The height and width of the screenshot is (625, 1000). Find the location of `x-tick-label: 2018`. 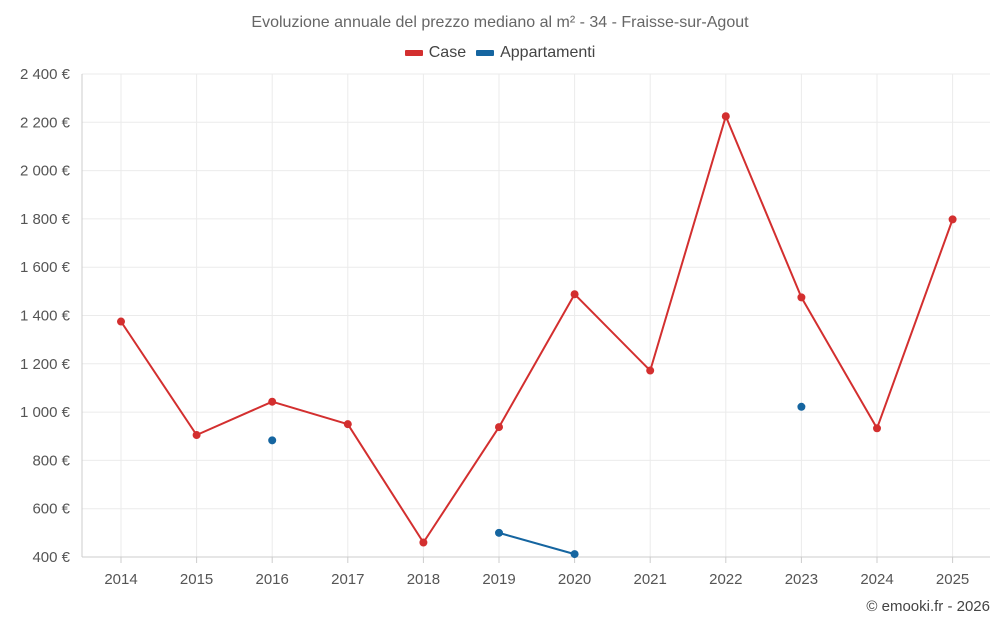

x-tick-label: 2018 is located at coordinates (423, 579).